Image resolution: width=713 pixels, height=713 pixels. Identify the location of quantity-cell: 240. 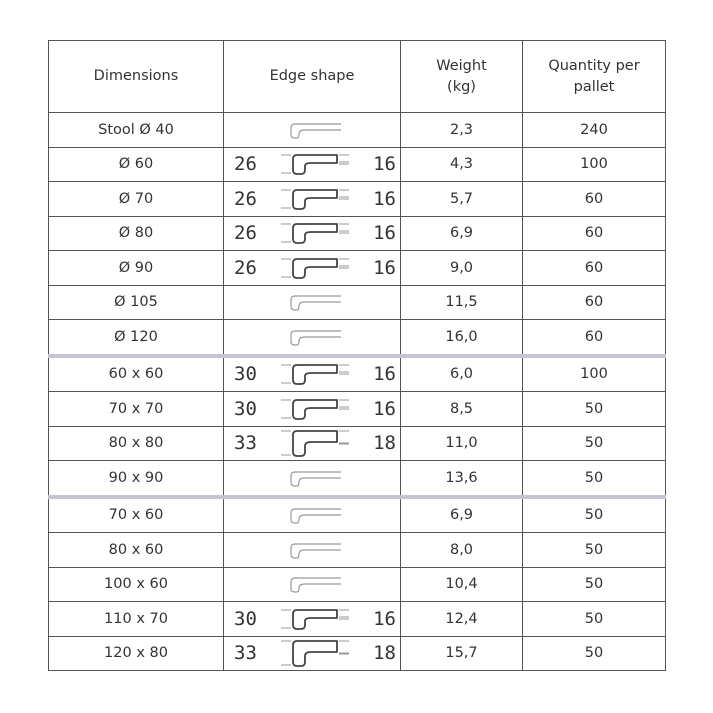
(594, 130).